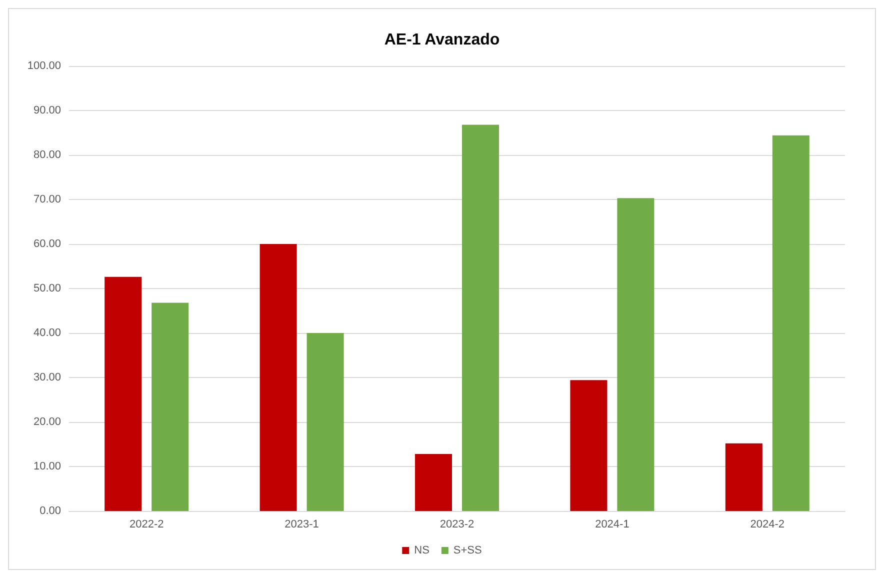 The image size is (884, 578). Describe the element at coordinates (44, 66) in the screenshot. I see `y-tick-label: 100.00` at that location.